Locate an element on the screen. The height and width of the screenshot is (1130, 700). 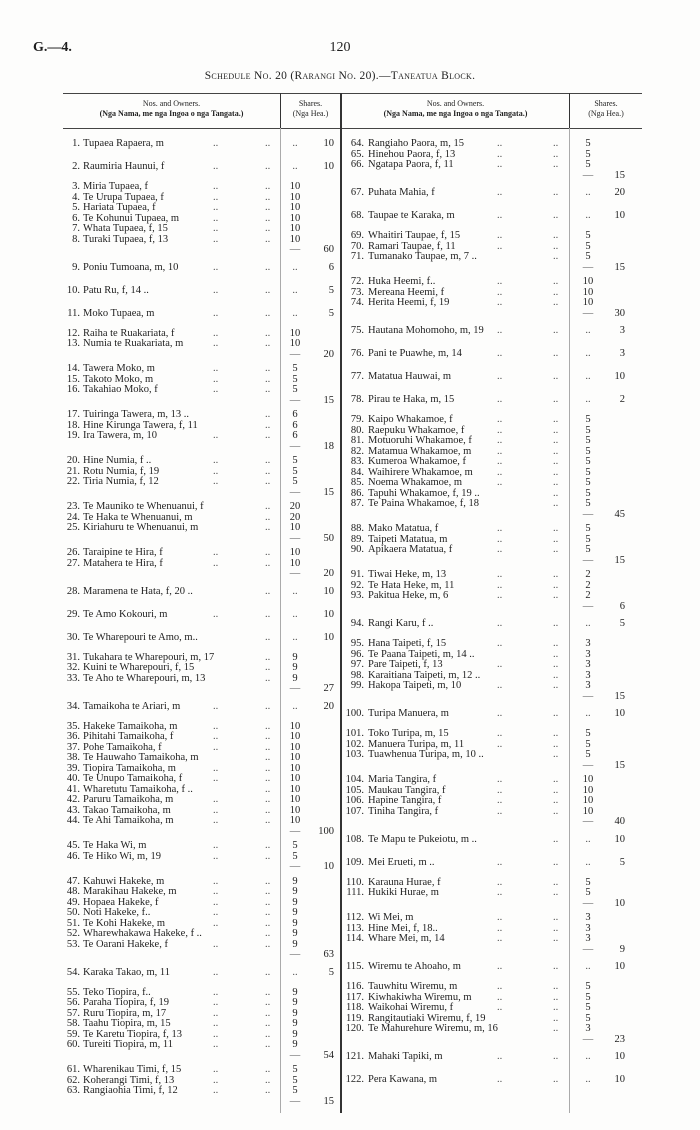
group-total: 18 is located at coordinates (329, 446).